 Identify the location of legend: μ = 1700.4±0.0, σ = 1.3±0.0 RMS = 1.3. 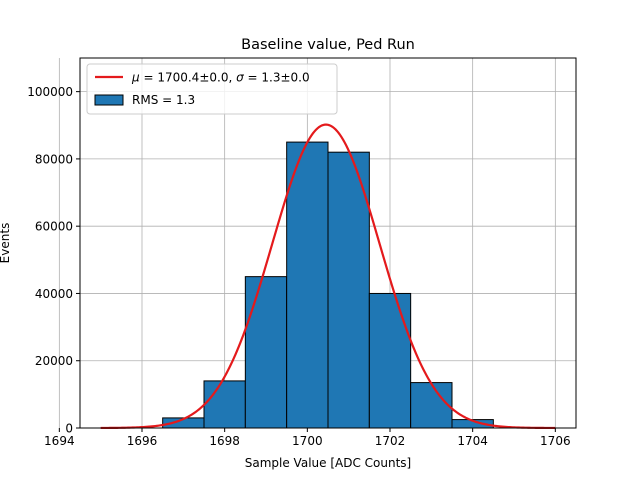
(212, 89).